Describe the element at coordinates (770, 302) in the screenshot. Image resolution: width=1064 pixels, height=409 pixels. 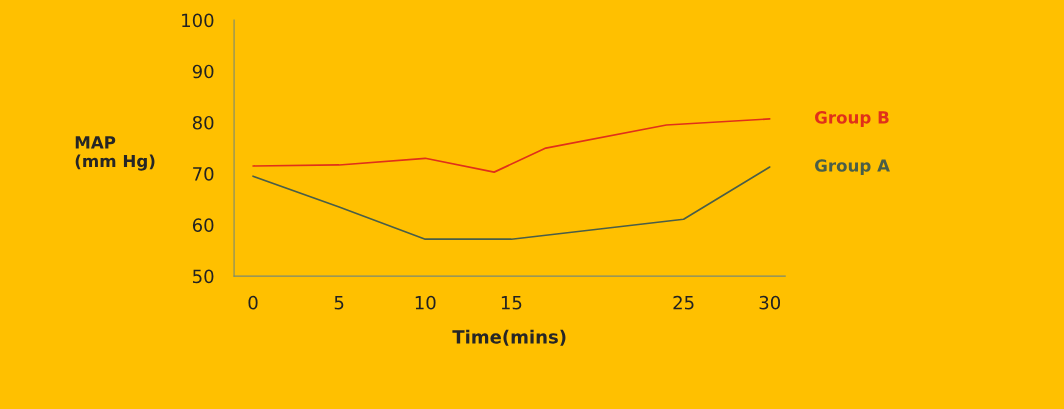
I see `x-tick-label: 30` at that location.